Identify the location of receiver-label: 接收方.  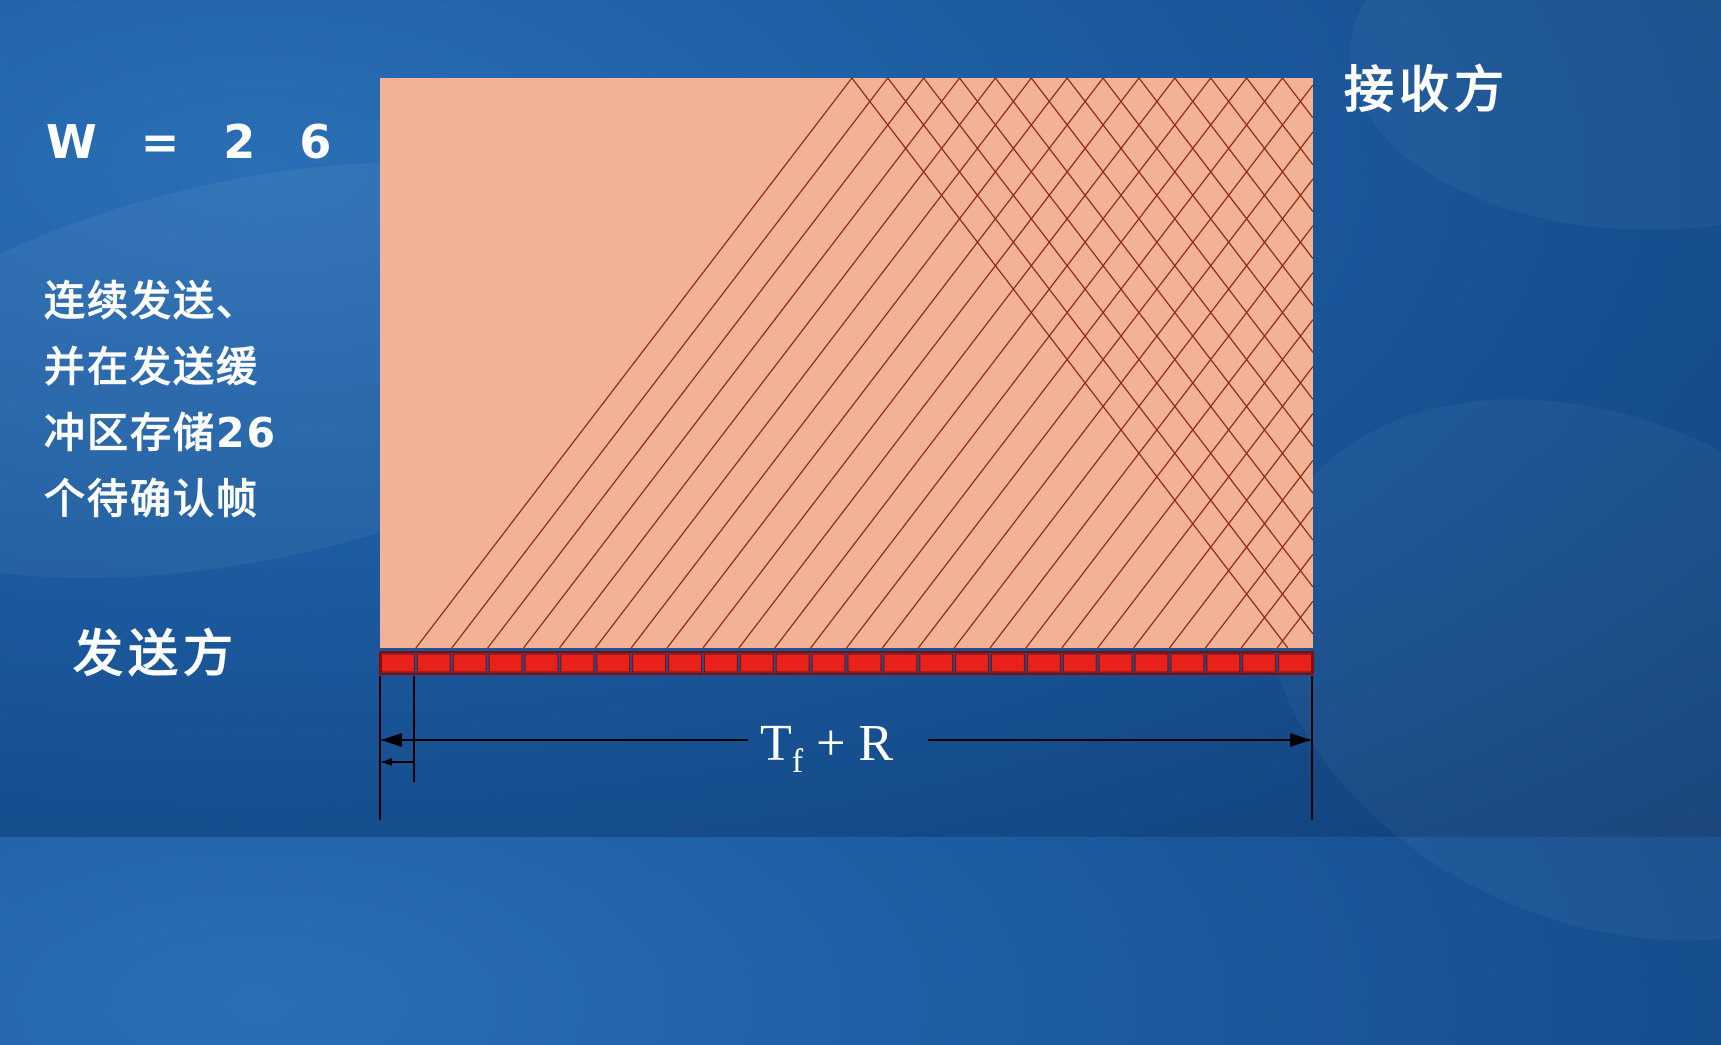
(1426, 90).